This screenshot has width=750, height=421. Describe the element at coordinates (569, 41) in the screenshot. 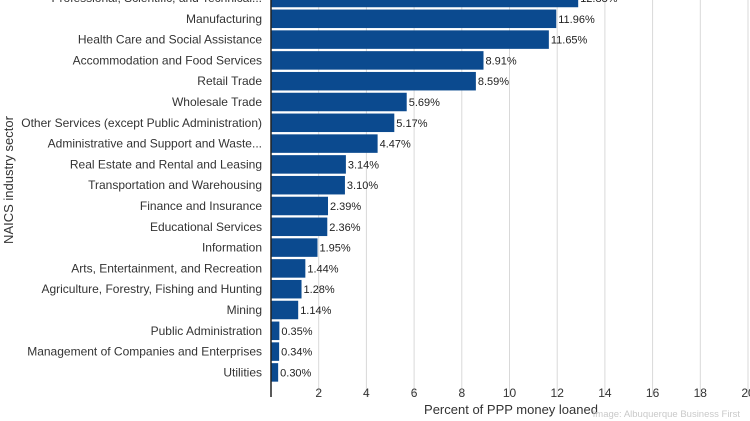

I see `value-label: 11.65%` at that location.